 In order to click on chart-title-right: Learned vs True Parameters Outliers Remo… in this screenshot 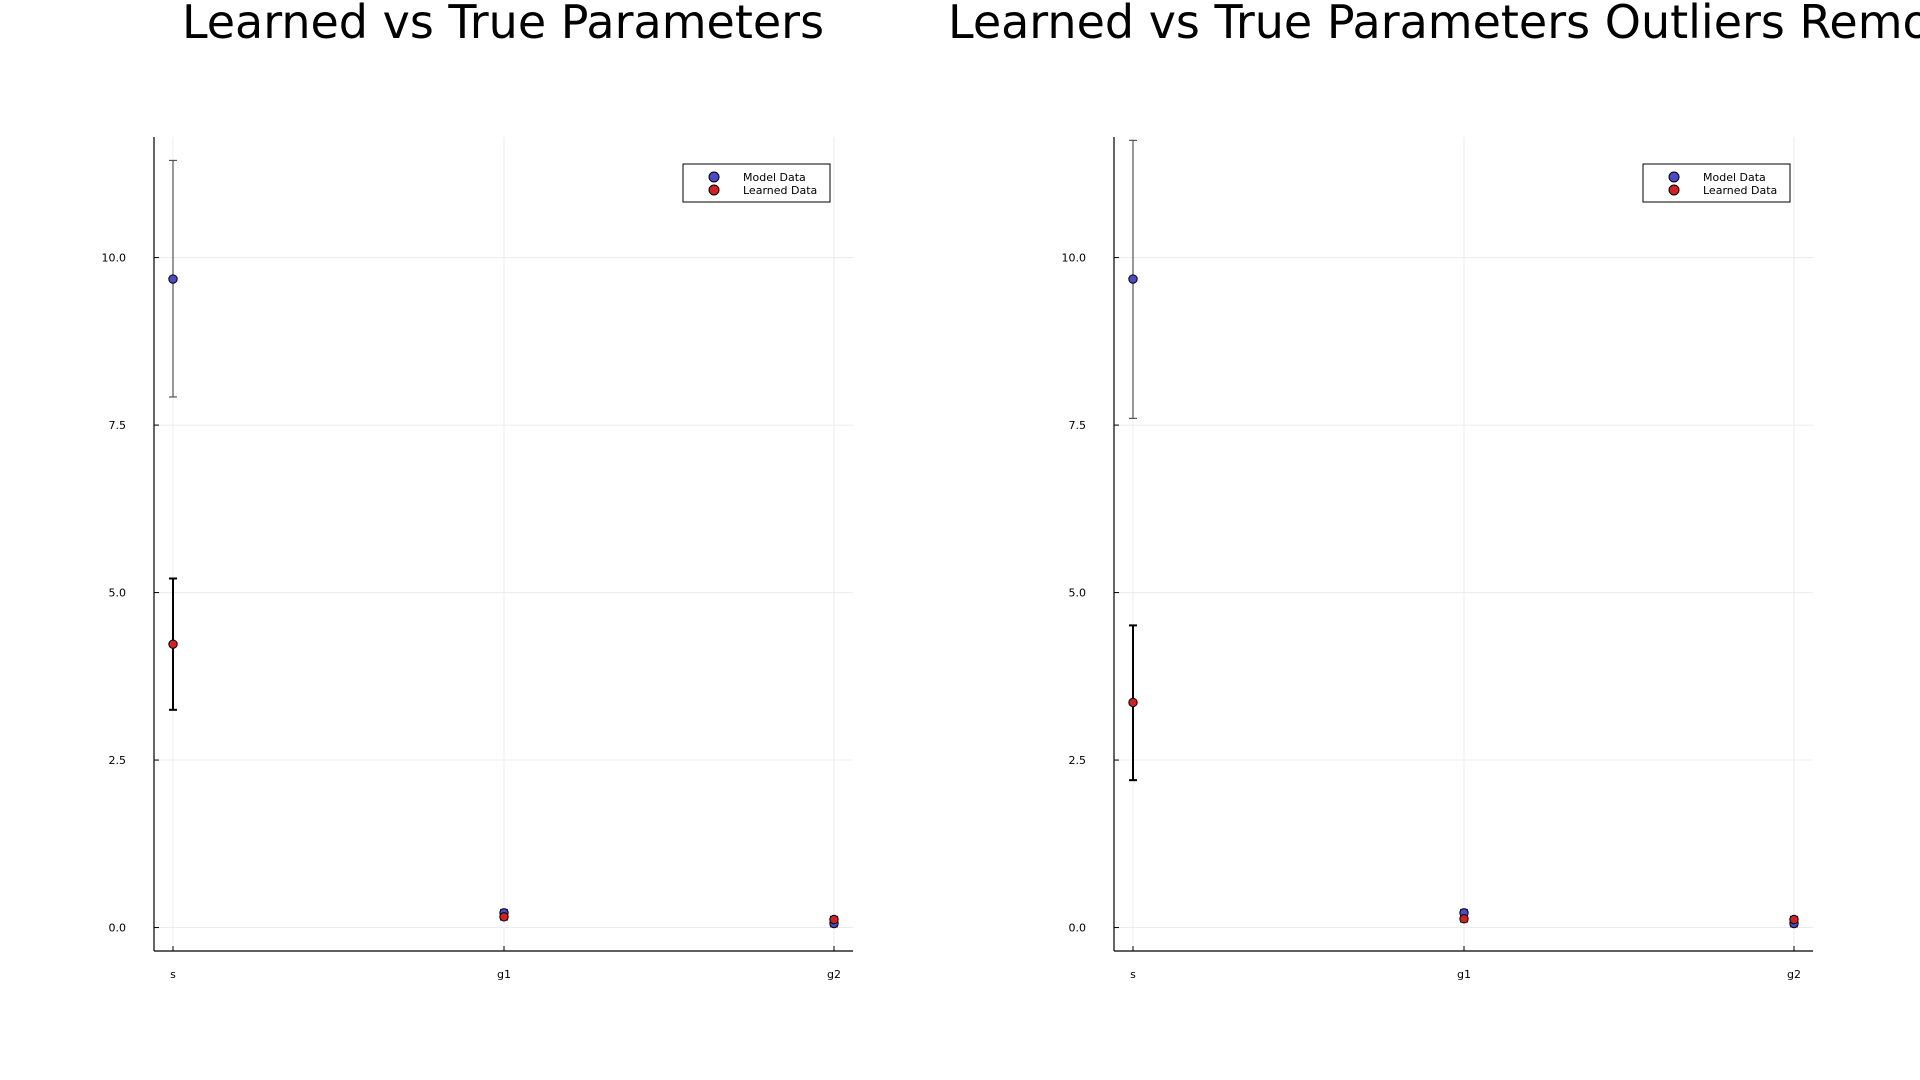, I will do `click(1434, 24)`.